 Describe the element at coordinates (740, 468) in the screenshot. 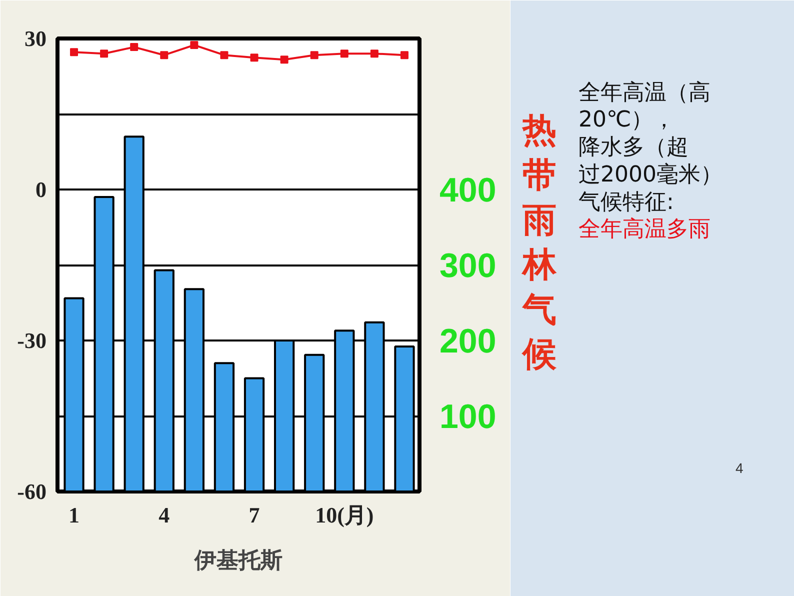

I see `text: 4` at that location.